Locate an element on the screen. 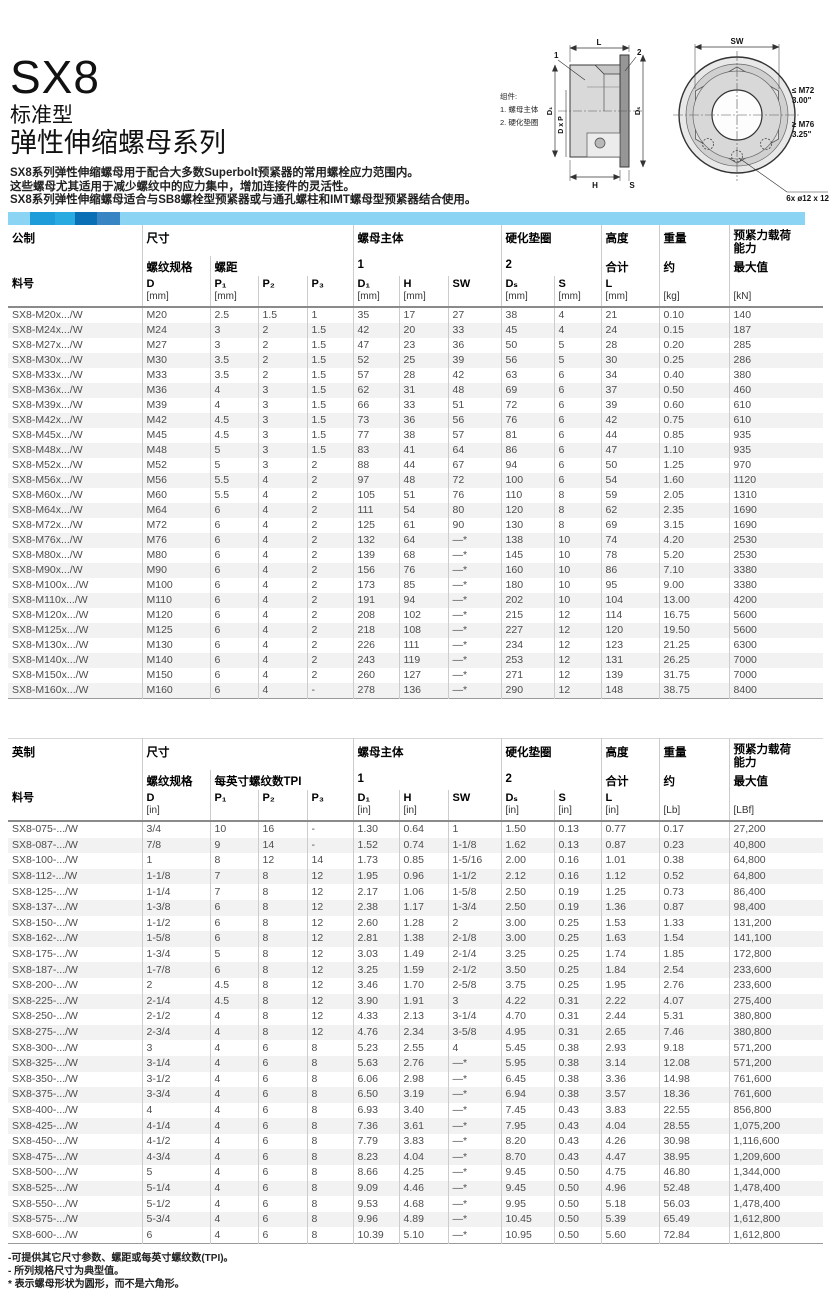 This screenshot has width=830, height=1307. table-row: SX8-M24x.../W M24 3 2 1.5 42 20 33 45 4 24 0.15 187 is located at coordinates (416, 330).